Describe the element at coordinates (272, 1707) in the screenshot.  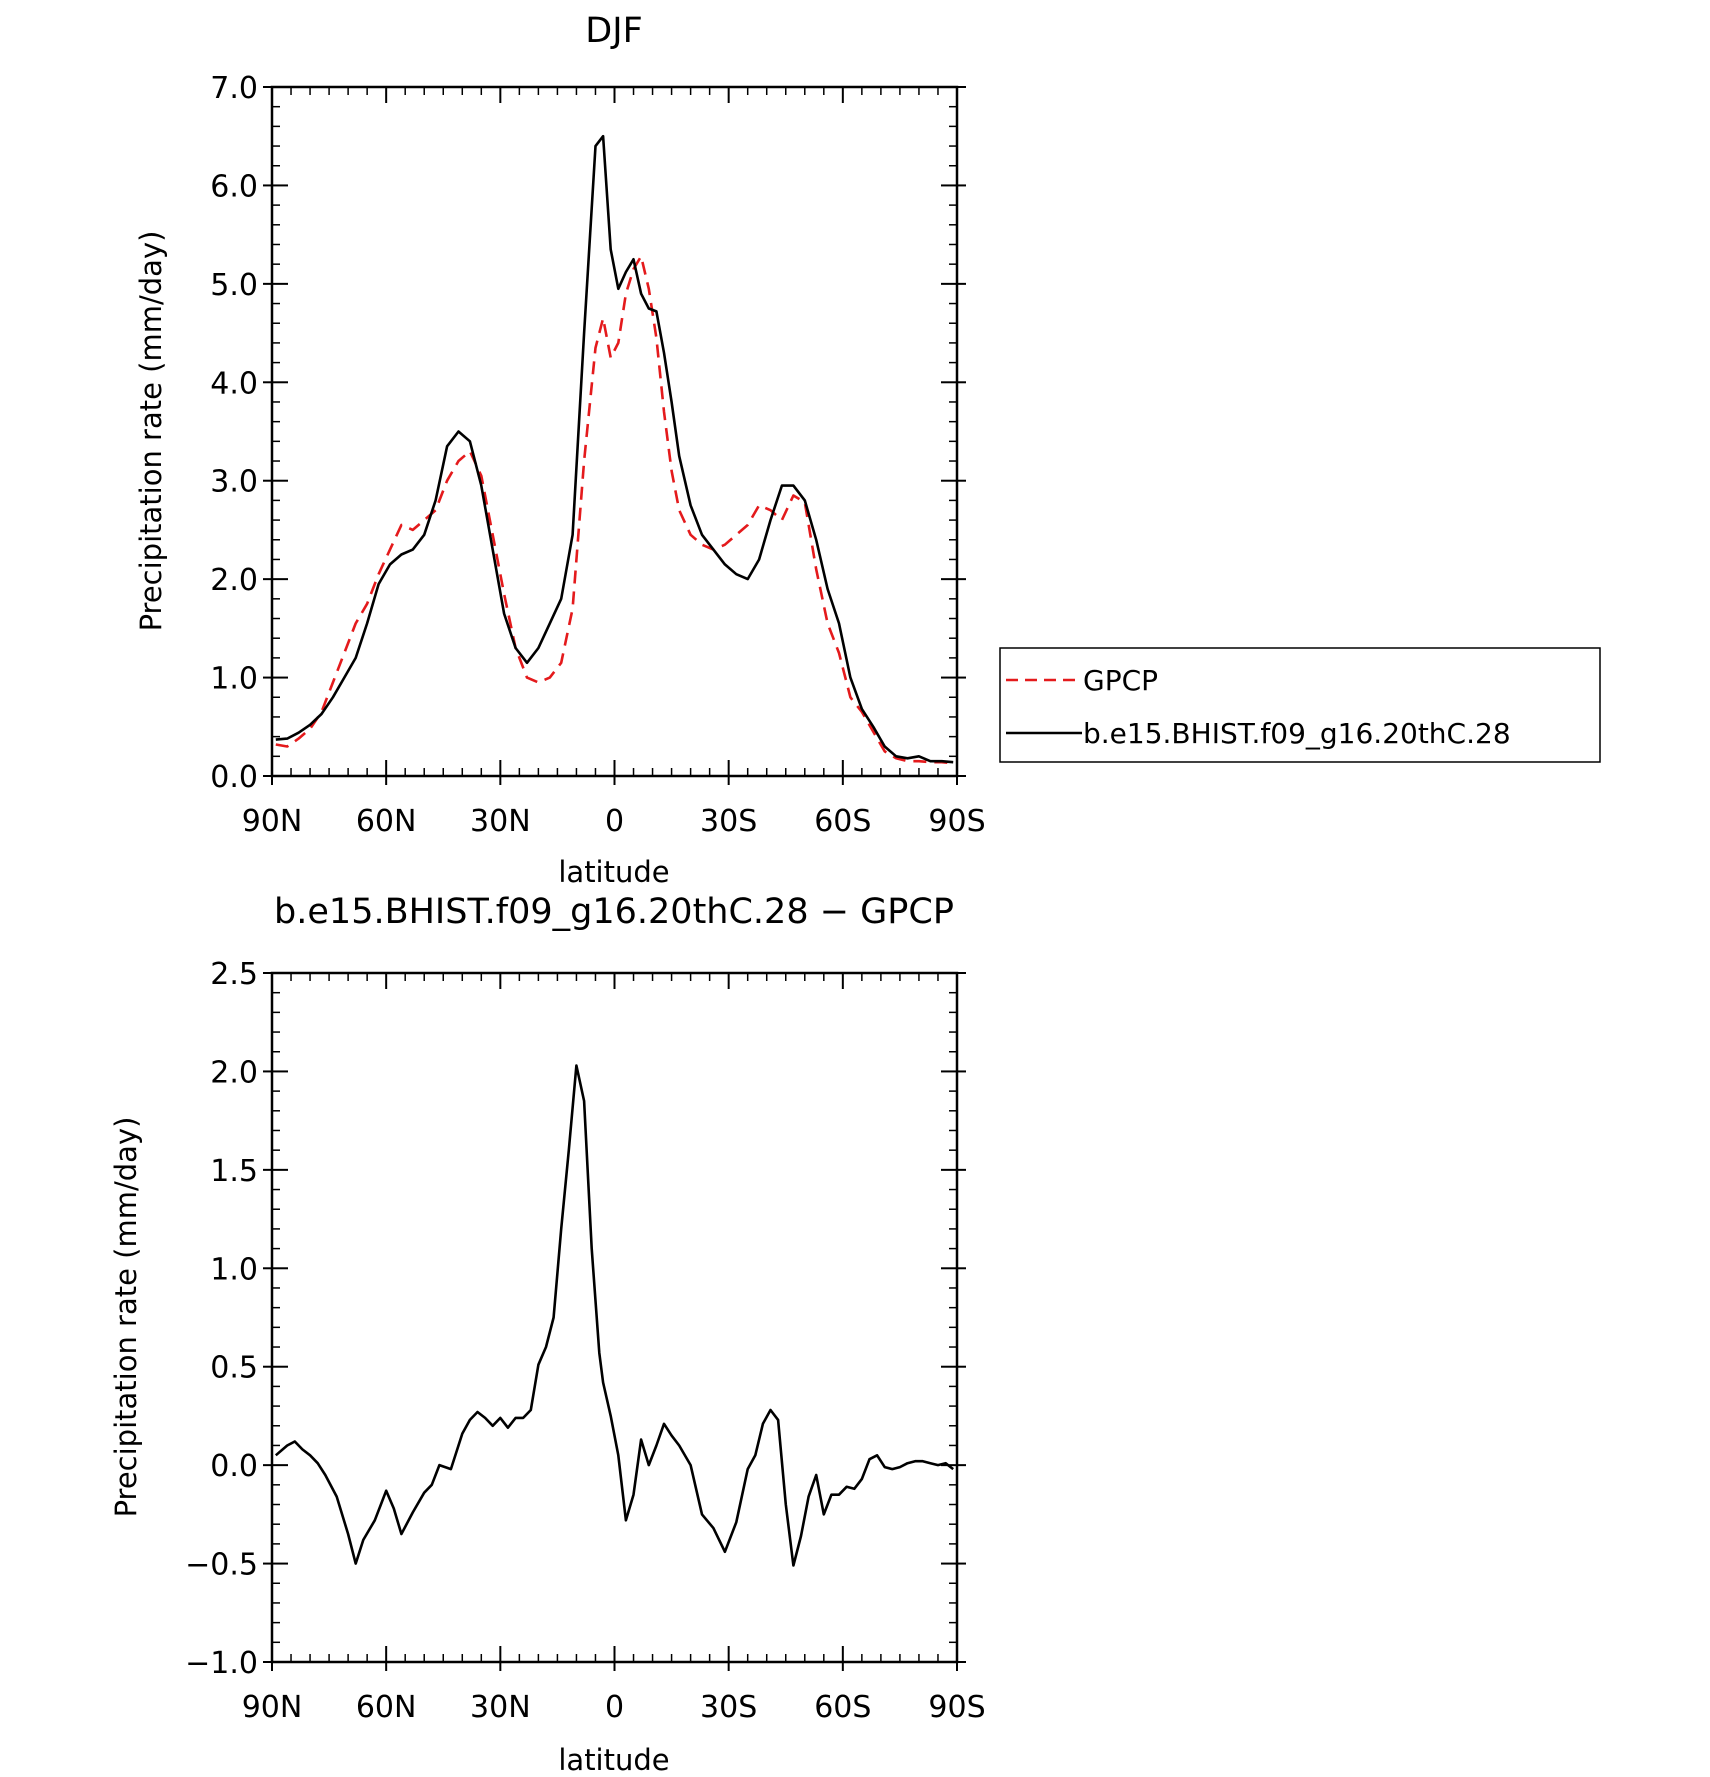
I see `bottom-x-tick-label: 90N` at that location.